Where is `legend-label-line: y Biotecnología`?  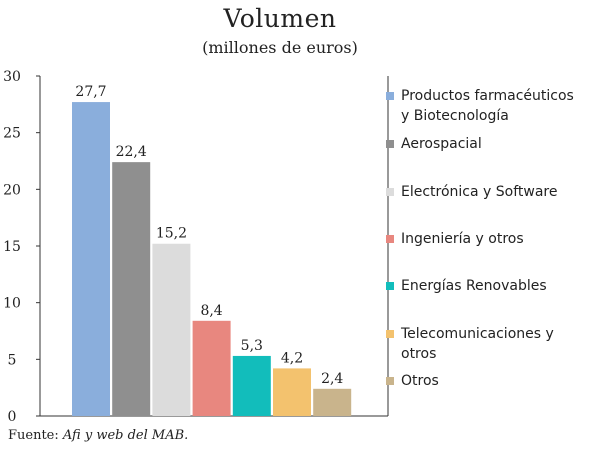 legend-label-line: y Biotecnología is located at coordinates (455, 116).